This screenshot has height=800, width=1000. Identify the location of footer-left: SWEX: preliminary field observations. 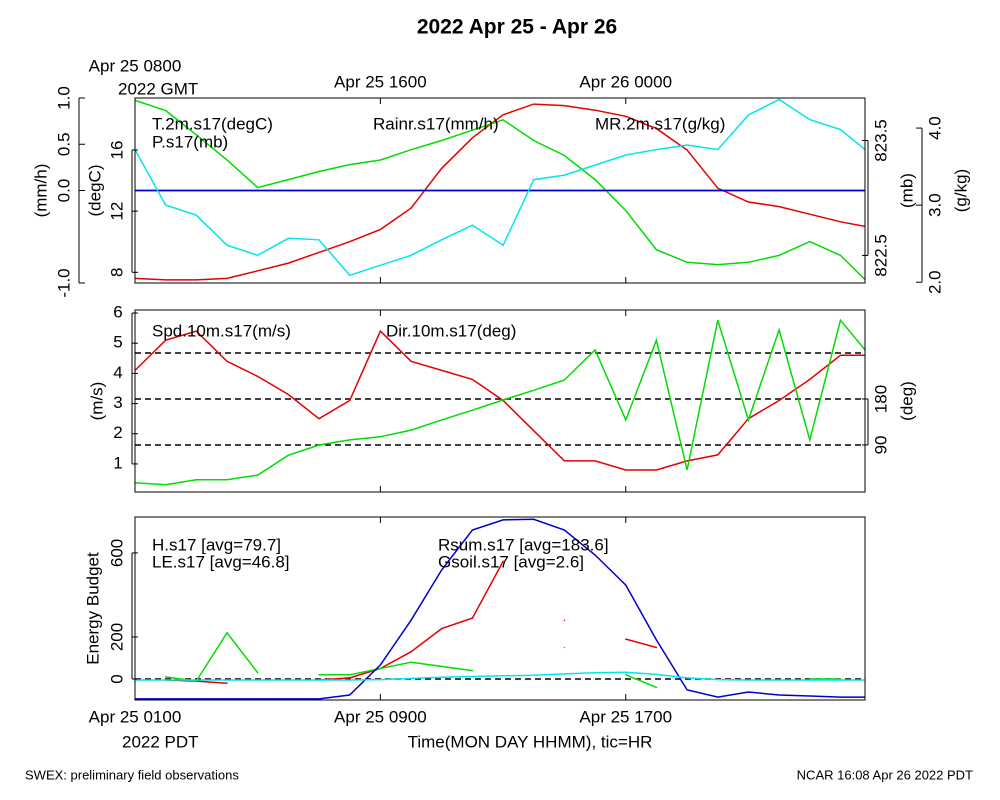
(132, 774).